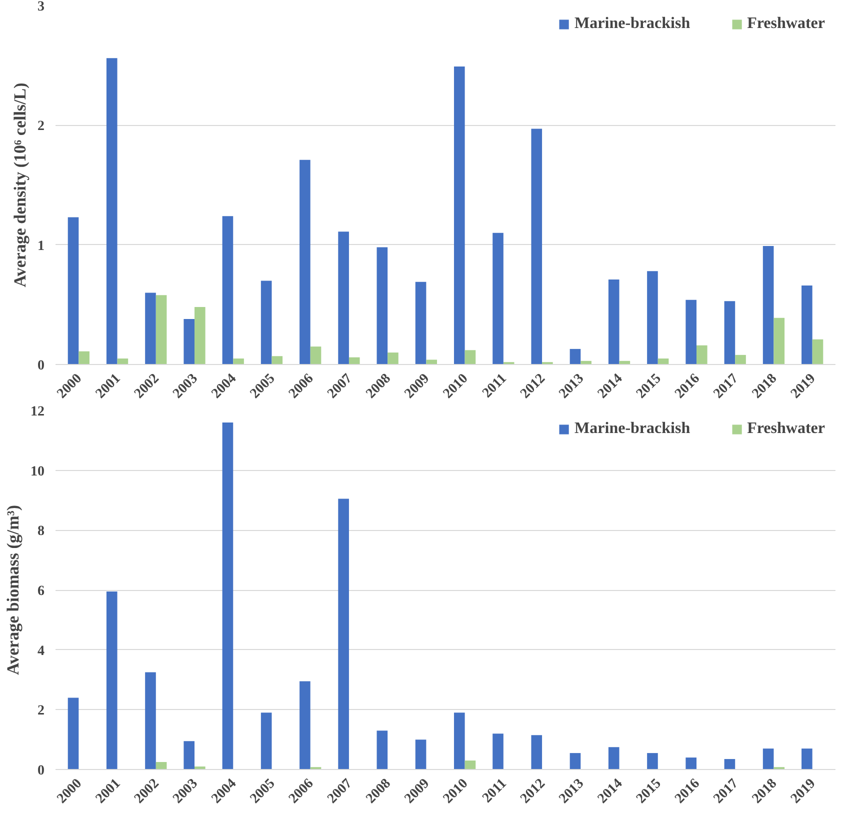  Describe the element at coordinates (41, 591) in the screenshot. I see `y-tick-label: 6` at that location.